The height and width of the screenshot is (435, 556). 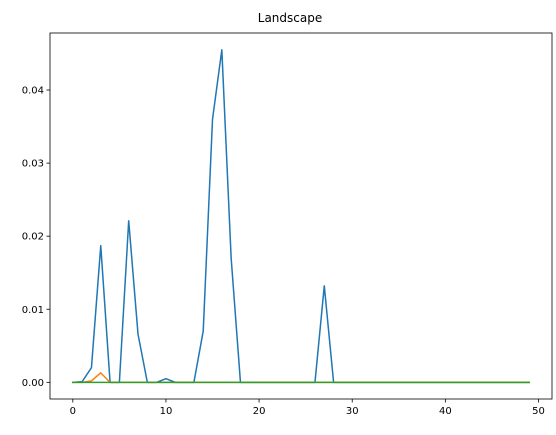 I want to click on y-tick-label: 0.01, so click(x=33, y=310).